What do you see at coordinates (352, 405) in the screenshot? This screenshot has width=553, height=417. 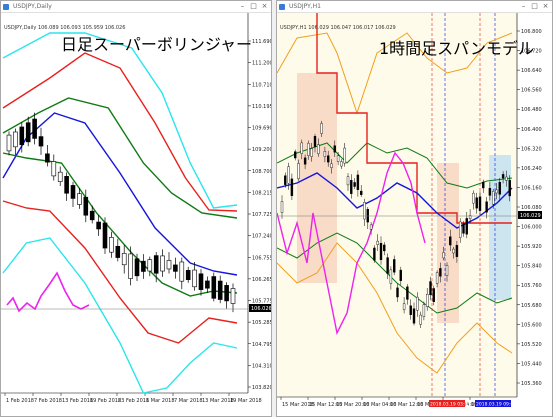 I see `hourly-date-tick-label: 15 Mar 20:00` at bounding box center [352, 405].